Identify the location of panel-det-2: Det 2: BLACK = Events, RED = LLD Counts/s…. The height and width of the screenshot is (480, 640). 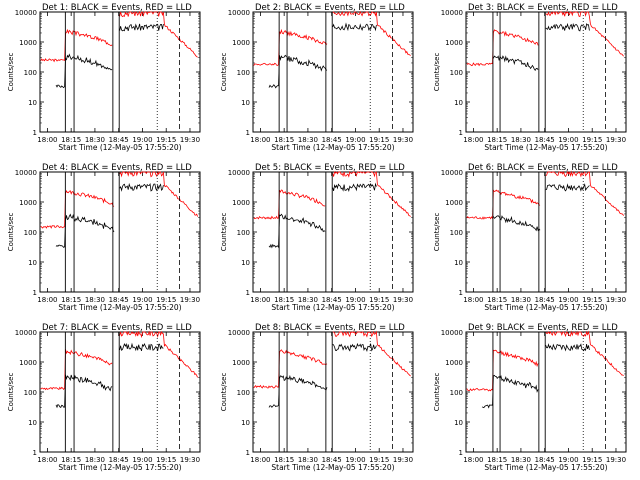
(317, 77).